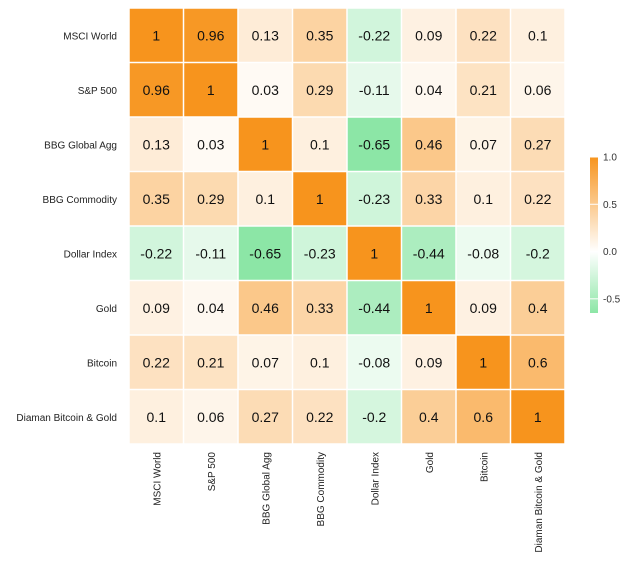 This screenshot has height=573, width=631. I want to click on legend-tick-label: 0.0, so click(610, 252).